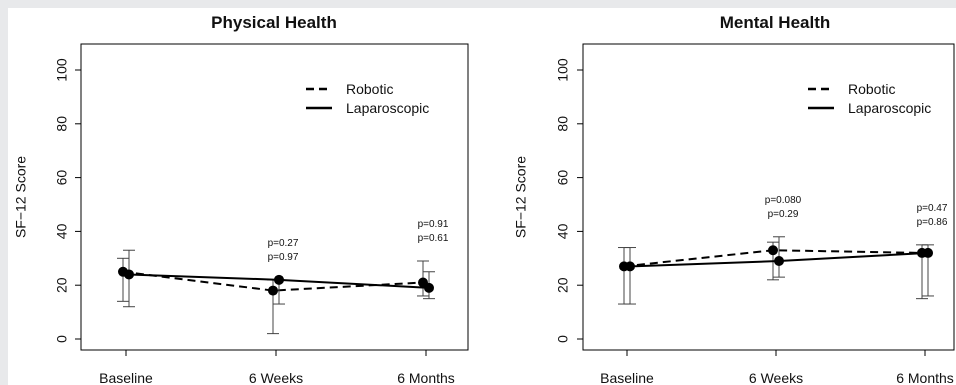 The height and width of the screenshot is (385, 956). I want to click on p-value-annotation: p=0.27, so click(283, 243).